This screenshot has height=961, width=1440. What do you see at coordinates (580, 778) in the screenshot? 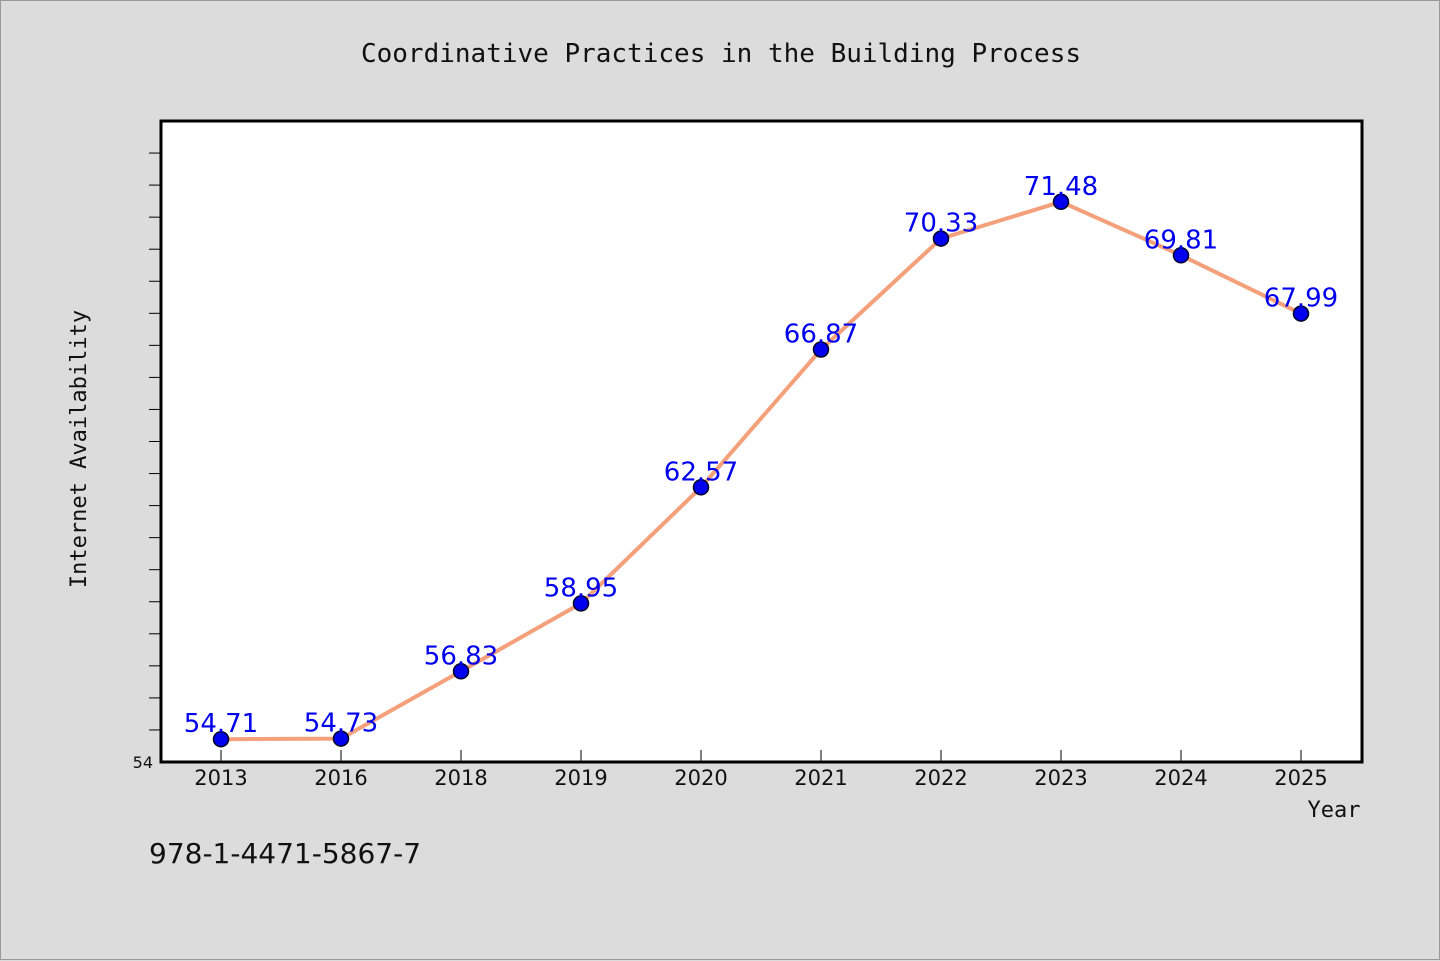
I see `x-tick-label: 2019` at bounding box center [580, 778].